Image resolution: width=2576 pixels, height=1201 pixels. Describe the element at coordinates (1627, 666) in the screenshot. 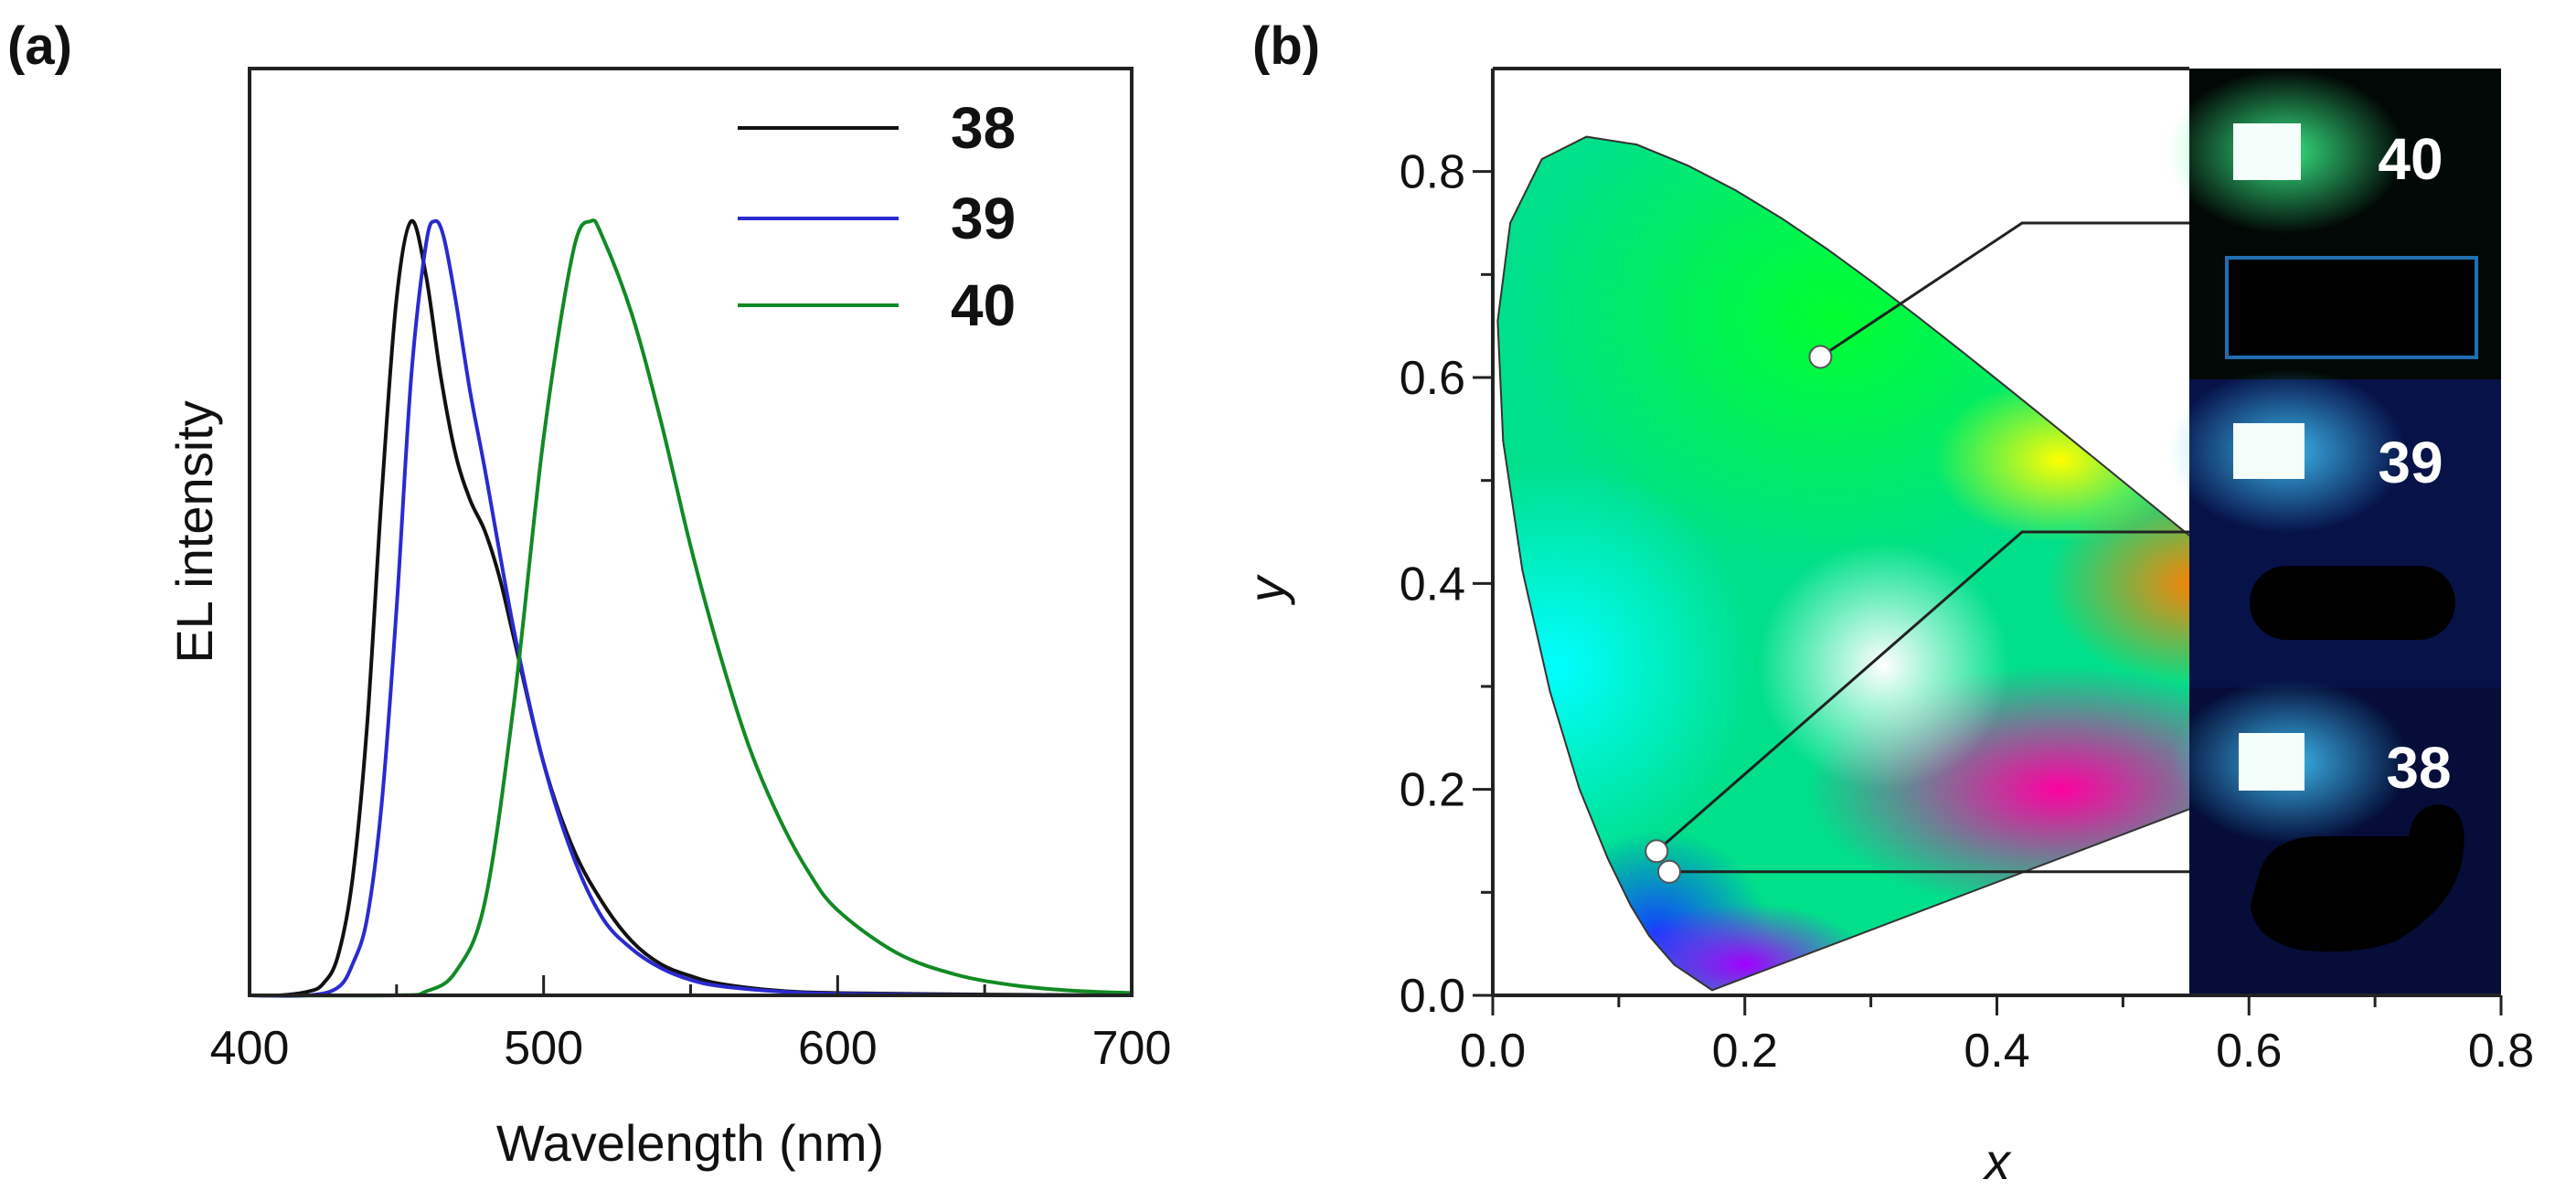

I see `gamut-color-cyan` at that location.